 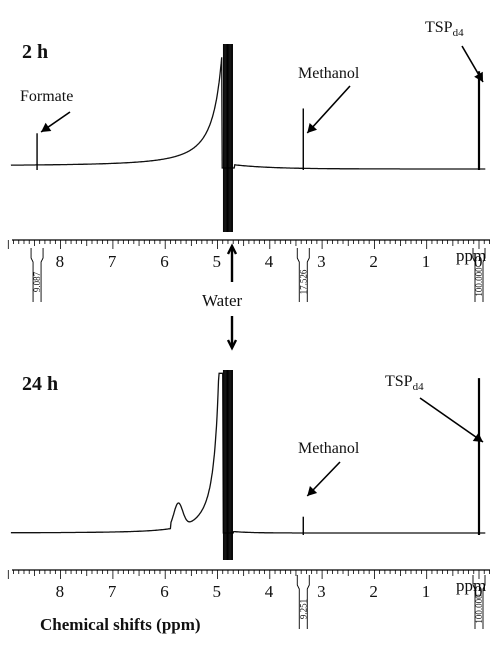 I want to click on integral-value: 9.251, so click(x=303, y=609).